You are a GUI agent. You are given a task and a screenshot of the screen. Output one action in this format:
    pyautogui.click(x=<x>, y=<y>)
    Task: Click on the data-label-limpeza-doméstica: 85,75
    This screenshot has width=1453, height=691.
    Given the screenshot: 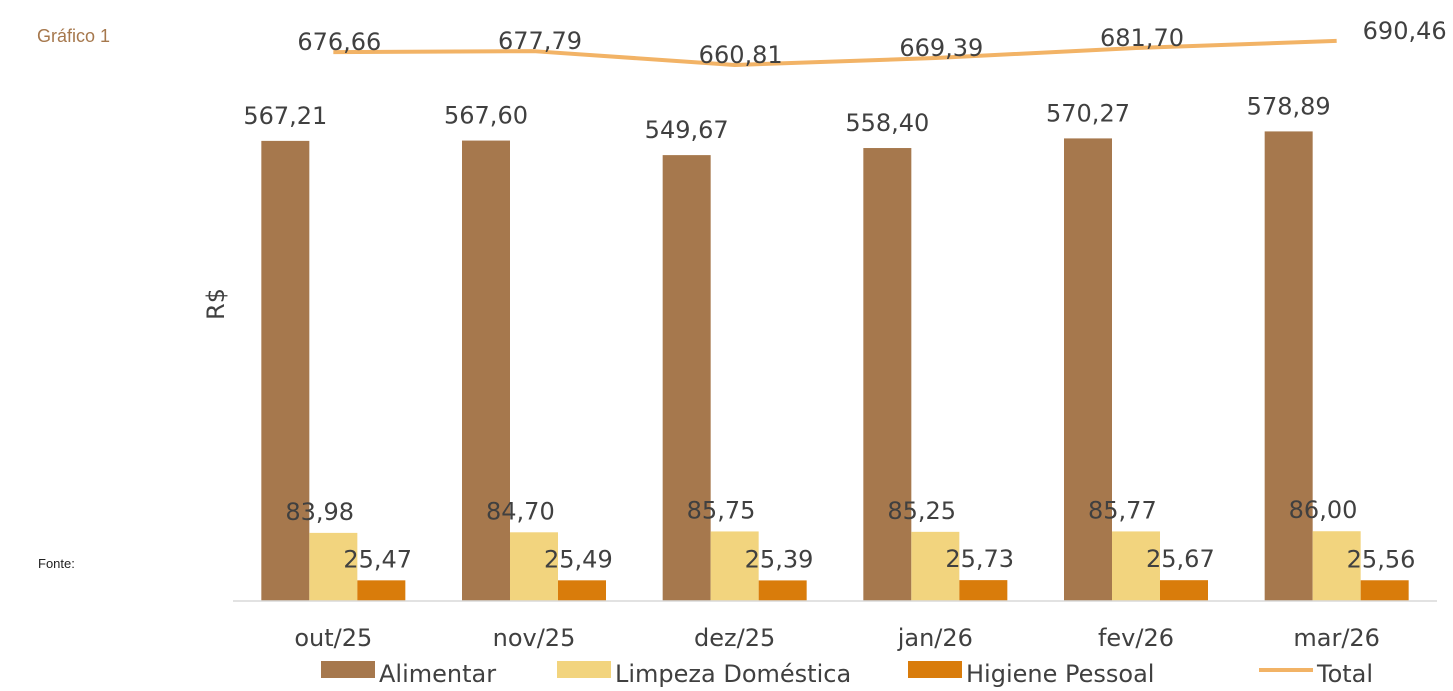 What is the action you would take?
    pyautogui.click(x=721, y=510)
    